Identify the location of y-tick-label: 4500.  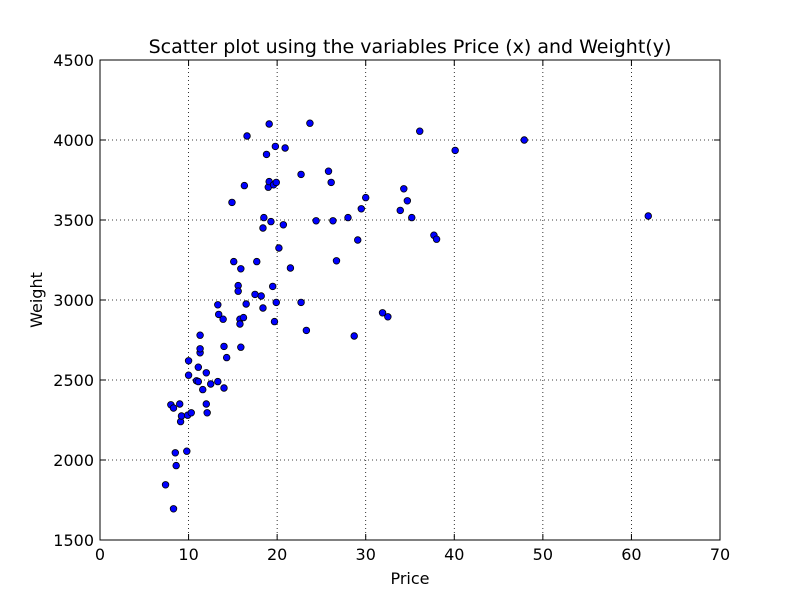
(73, 60).